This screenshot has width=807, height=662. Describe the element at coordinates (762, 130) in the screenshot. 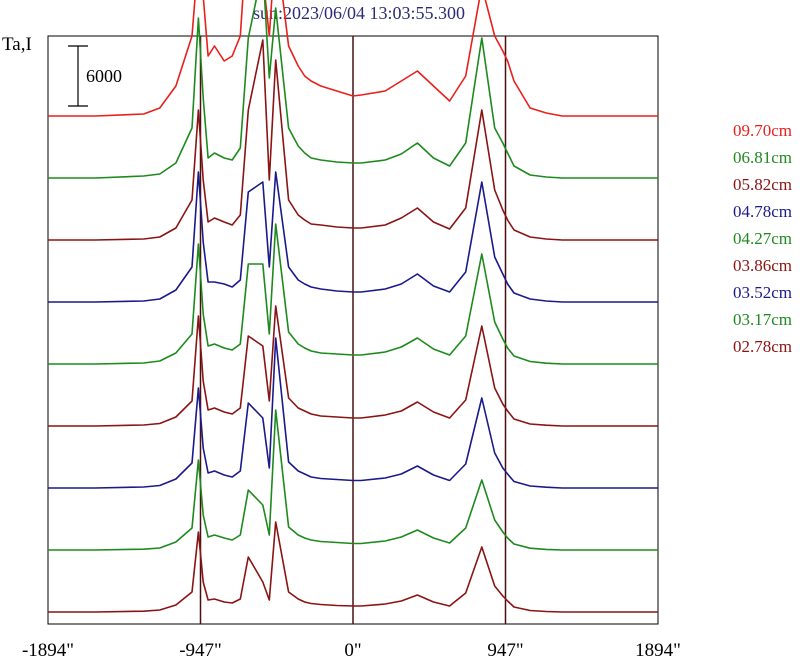

I see `legend-entry-0: 09.70cm` at that location.